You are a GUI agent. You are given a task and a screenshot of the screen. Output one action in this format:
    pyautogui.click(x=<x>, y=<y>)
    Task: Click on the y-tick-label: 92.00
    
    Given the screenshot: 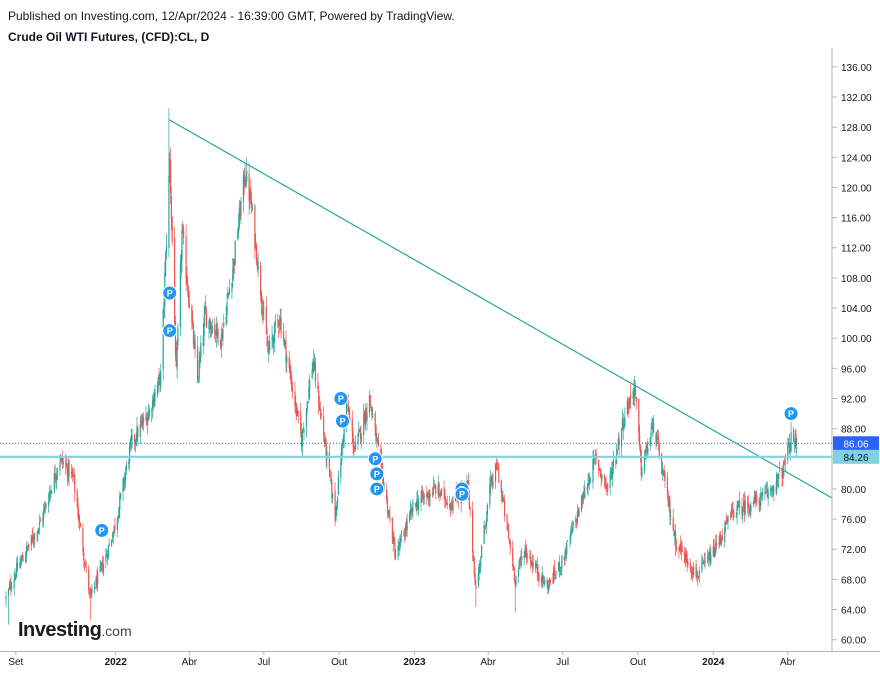 What is the action you would take?
    pyautogui.click(x=853, y=399)
    